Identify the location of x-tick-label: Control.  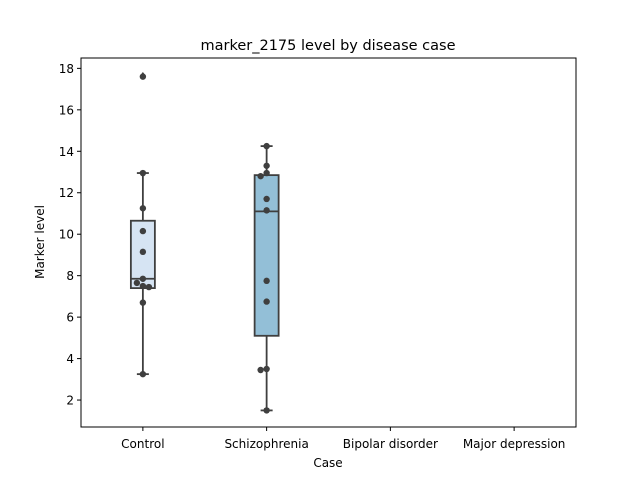
(142, 444).